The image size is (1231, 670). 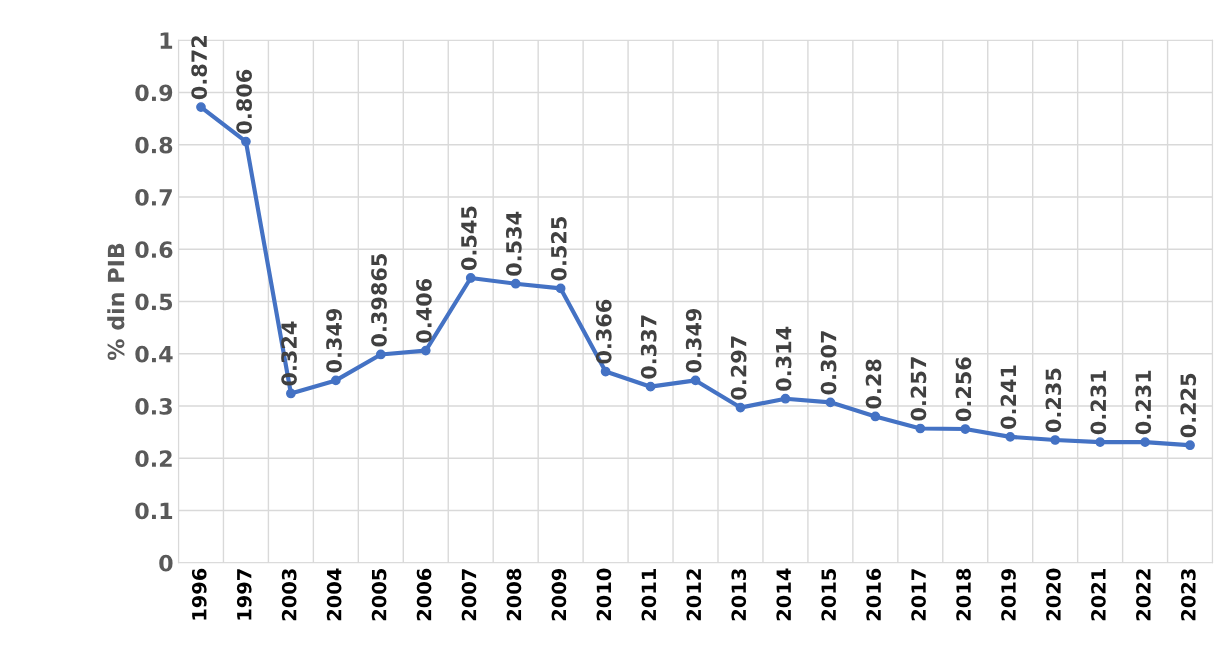 I want to click on x-tick-label: 2017, so click(x=918, y=595).